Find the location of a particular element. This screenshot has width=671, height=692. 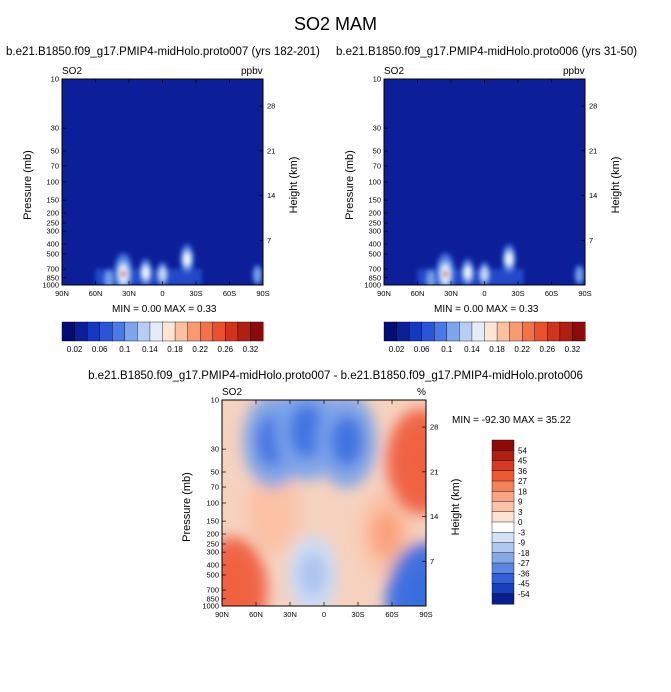

page-title: SO2 MAM is located at coordinates (335, 24).